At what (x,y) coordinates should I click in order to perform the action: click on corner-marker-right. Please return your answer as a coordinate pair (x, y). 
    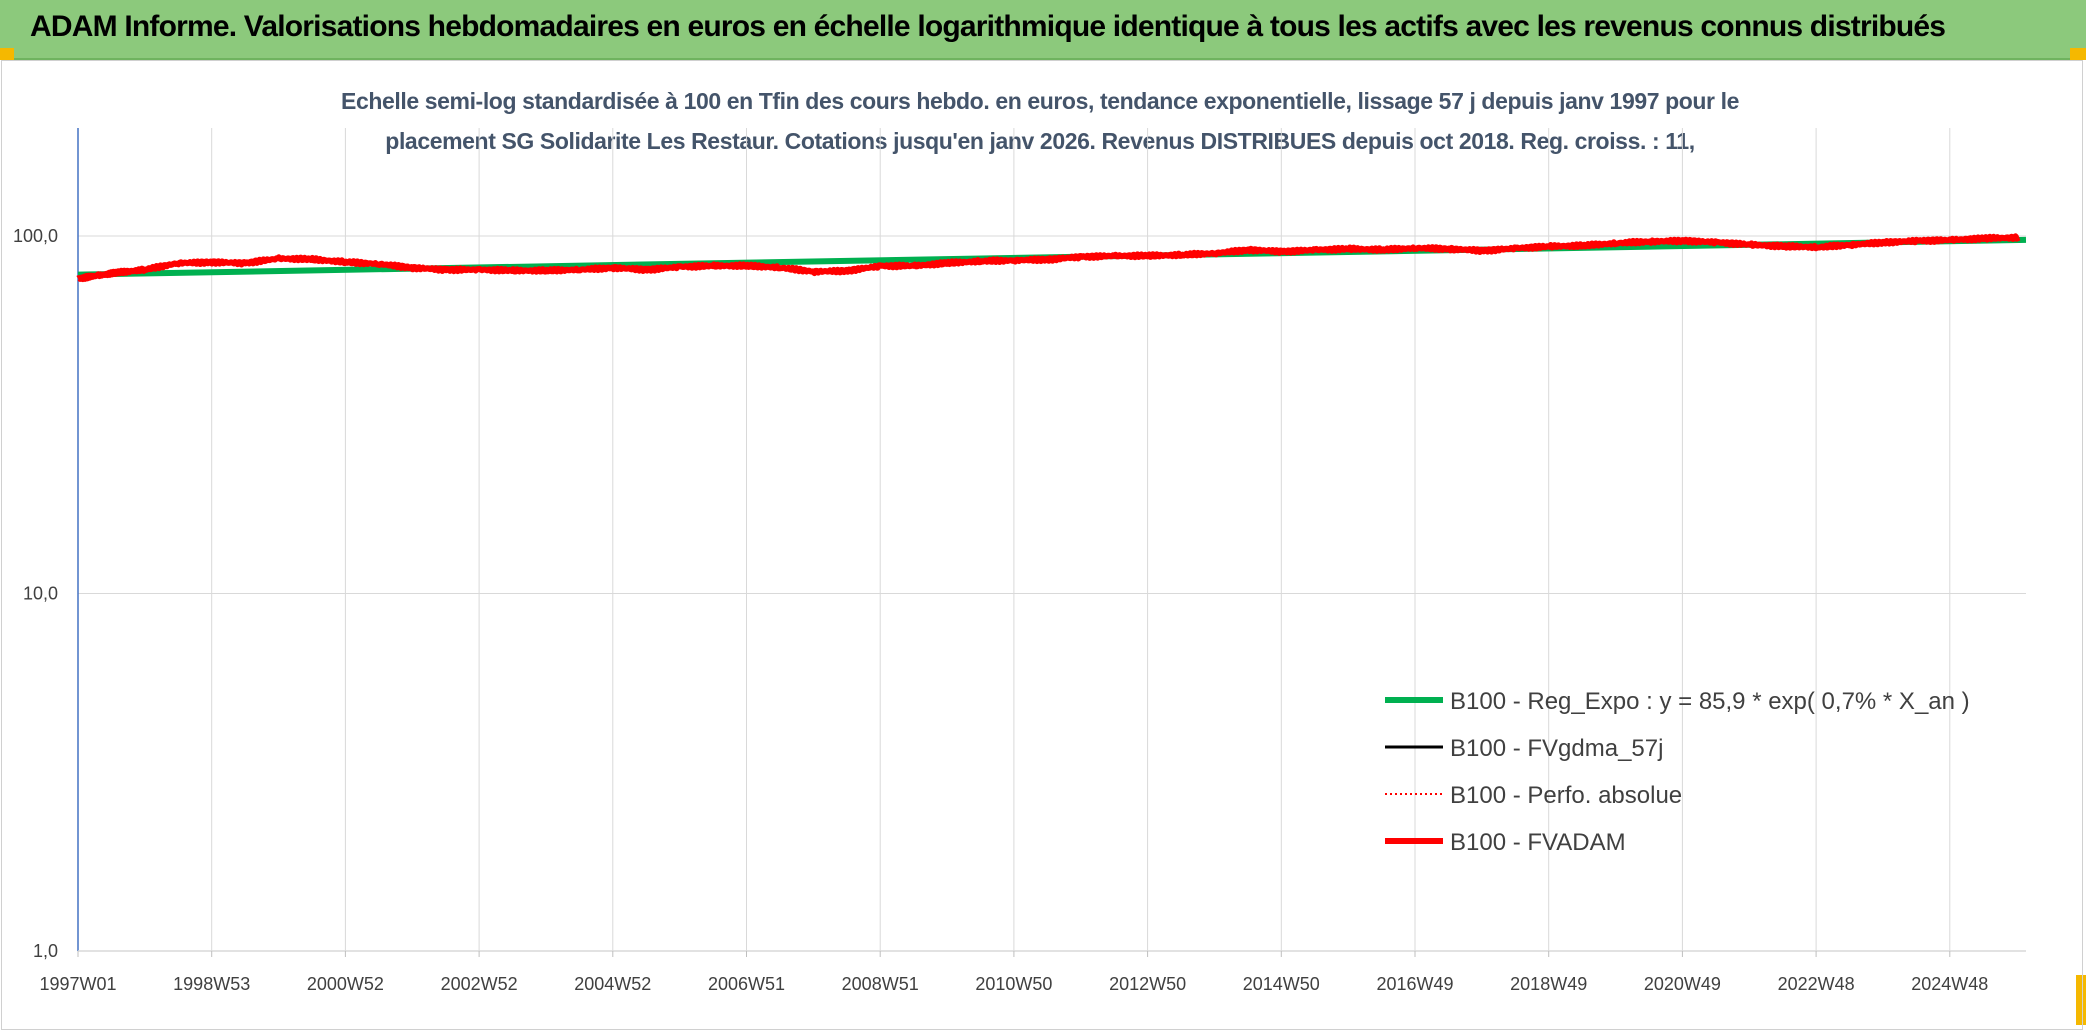
    Looking at the image, I should click on (2078, 54).